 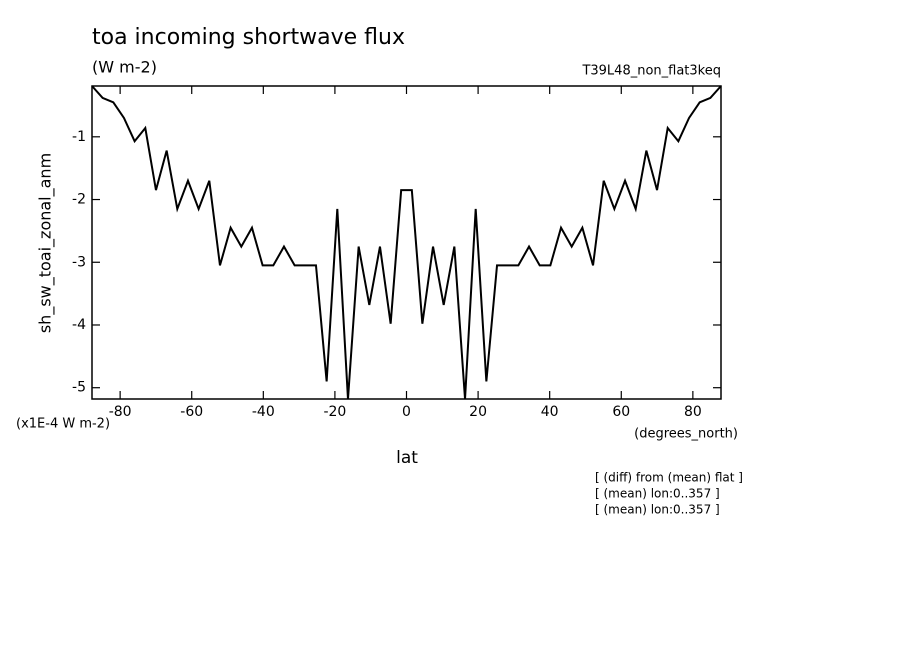 What do you see at coordinates (248, 37) in the screenshot?
I see `chart-title: toa incoming shortwave flux` at bounding box center [248, 37].